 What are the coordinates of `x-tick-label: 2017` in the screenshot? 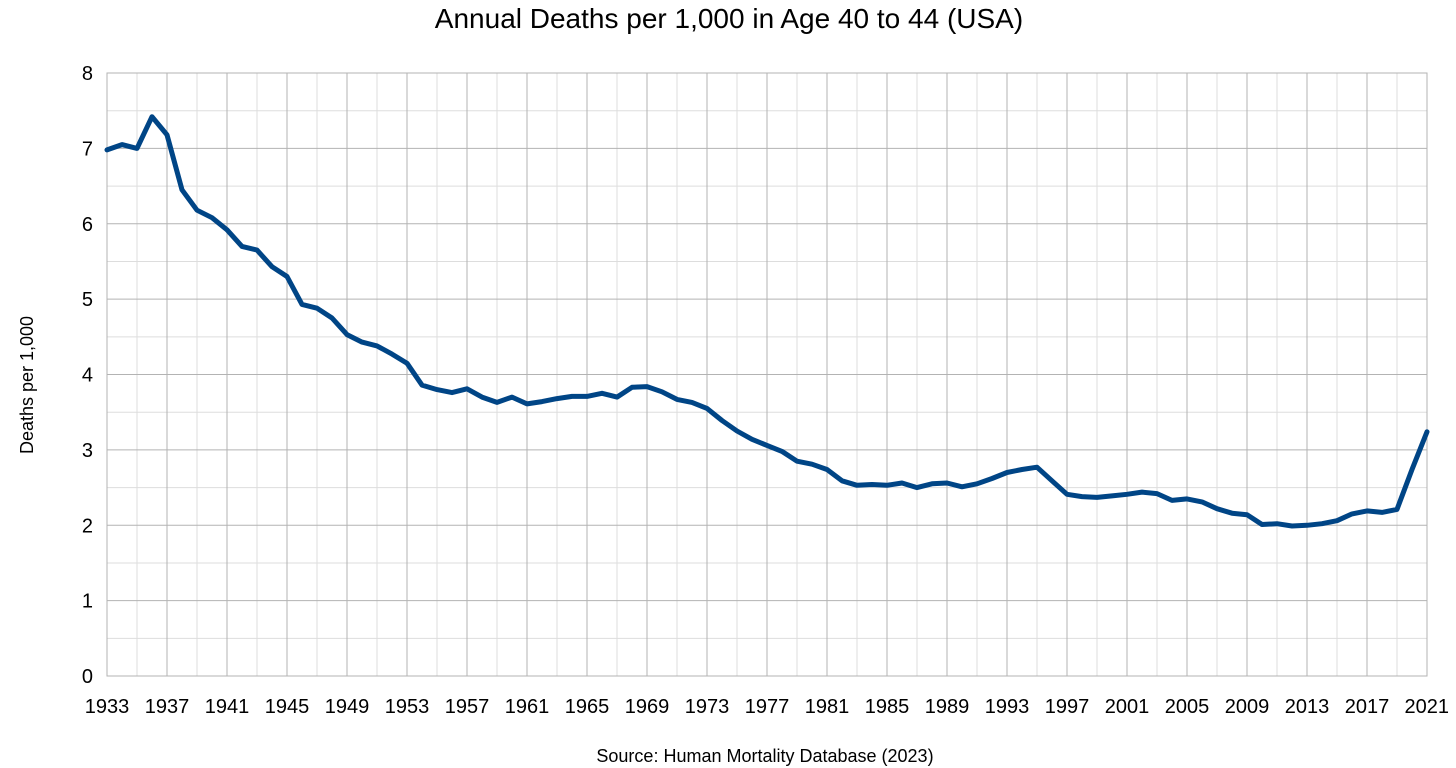 It's located at (1367, 707).